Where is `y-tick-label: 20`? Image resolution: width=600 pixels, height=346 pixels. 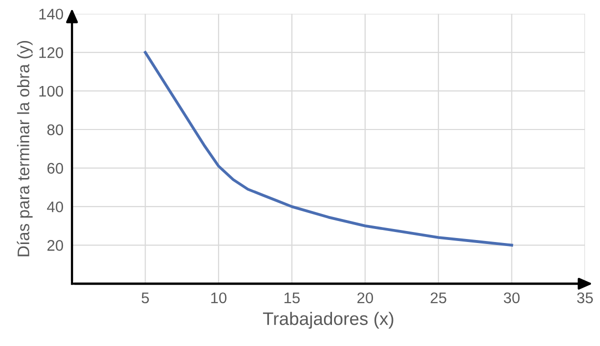
y-tick-label: 20 is located at coordinates (55, 245).